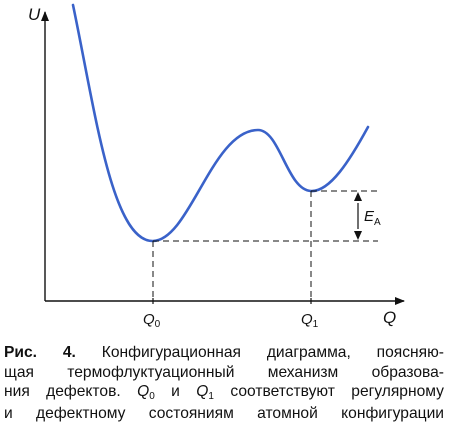 Image resolution: width=450 pixels, height=441 pixels. What do you see at coordinates (152, 320) in the screenshot?
I see `q0-label: Q0` at bounding box center [152, 320].